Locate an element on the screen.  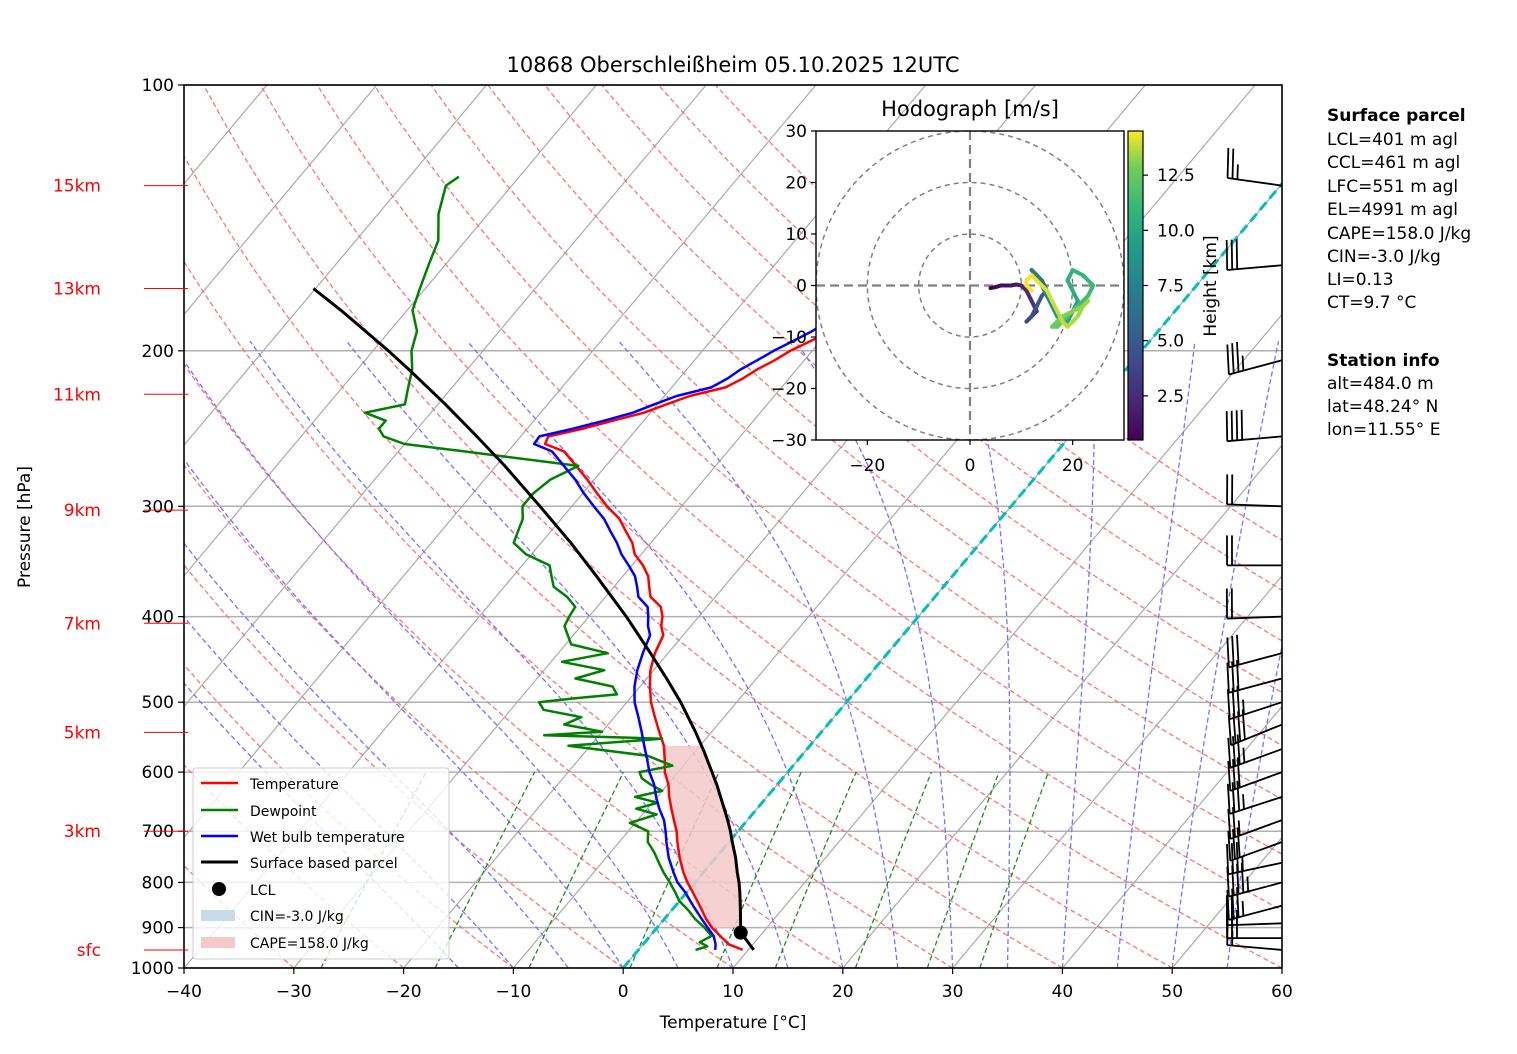
parcel-info-line: LI=0.13 is located at coordinates (1360, 280).